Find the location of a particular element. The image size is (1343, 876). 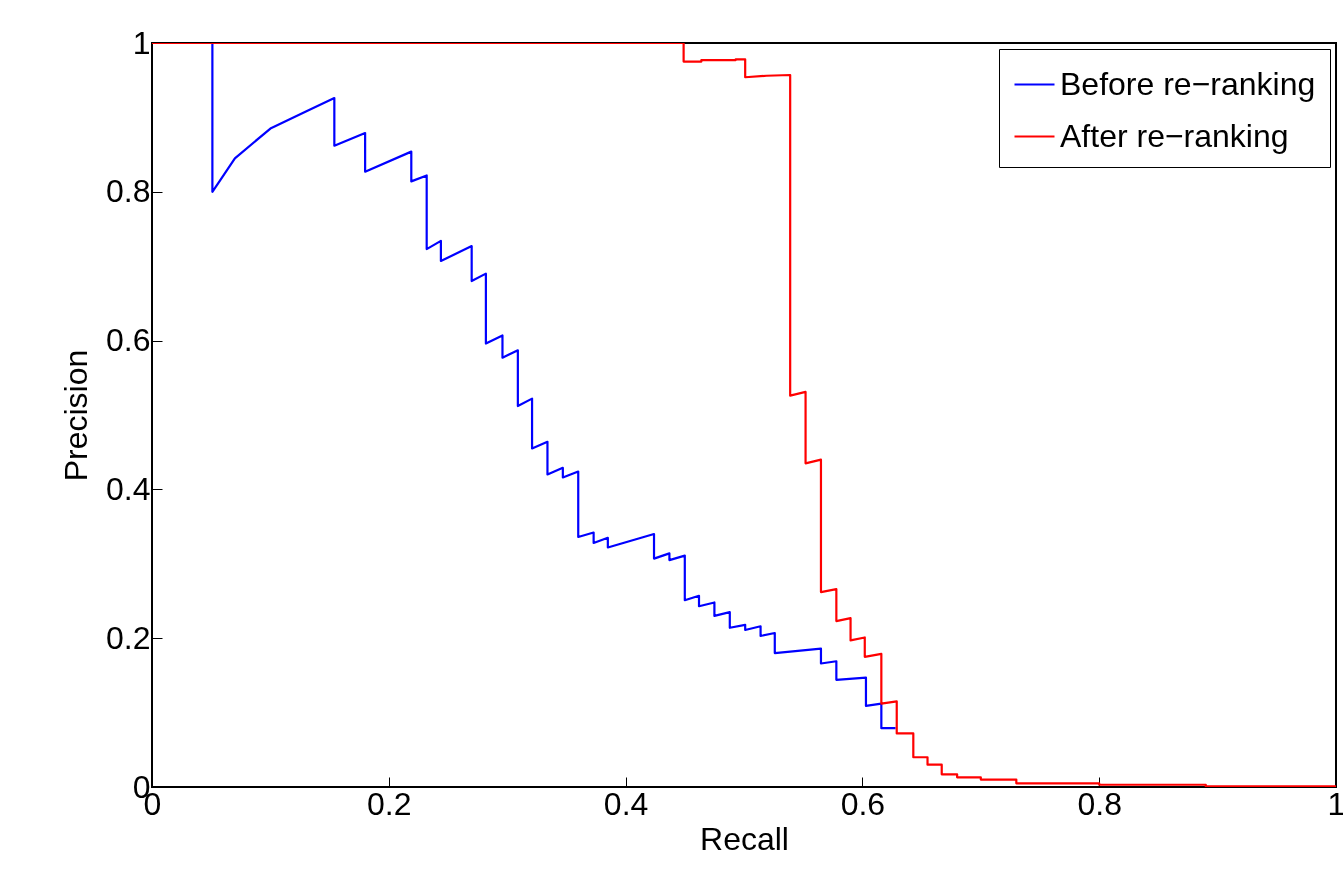

legend-label: After re−ranking is located at coordinates (1174, 135).